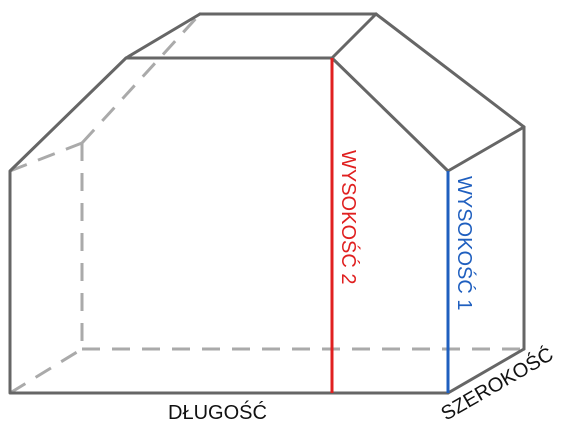 The width and height of the screenshot is (566, 429). I want to click on hidden-slope-left-depth-edge, so click(46, 157).